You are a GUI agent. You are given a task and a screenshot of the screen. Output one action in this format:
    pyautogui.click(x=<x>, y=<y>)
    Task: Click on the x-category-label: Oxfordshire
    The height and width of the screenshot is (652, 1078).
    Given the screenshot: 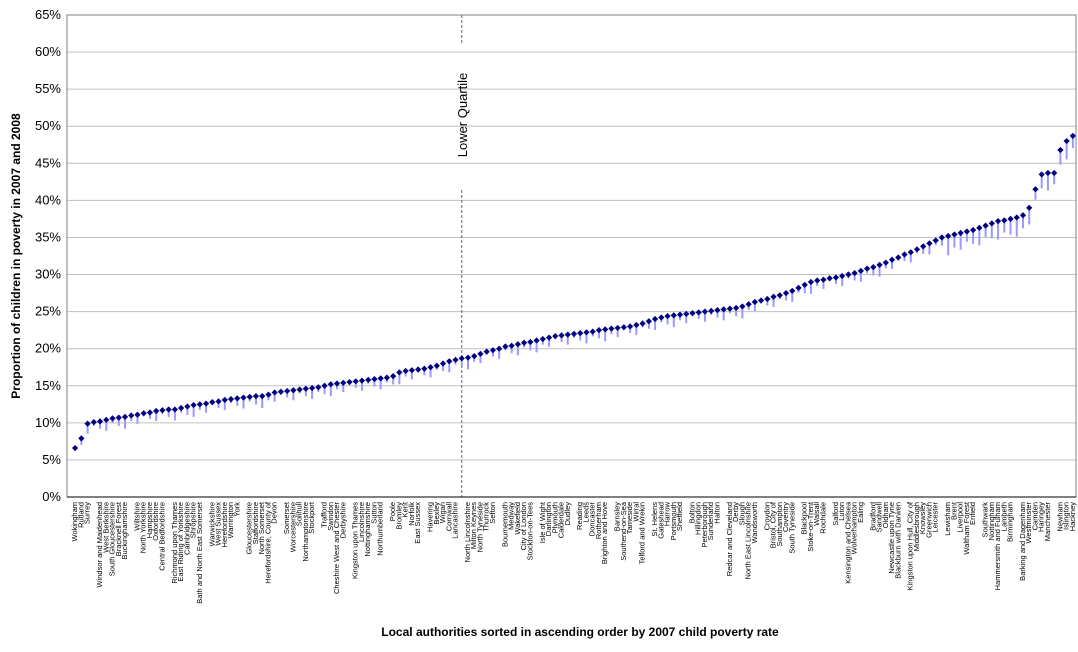 What is the action you would take?
    pyautogui.click(x=155, y=521)
    